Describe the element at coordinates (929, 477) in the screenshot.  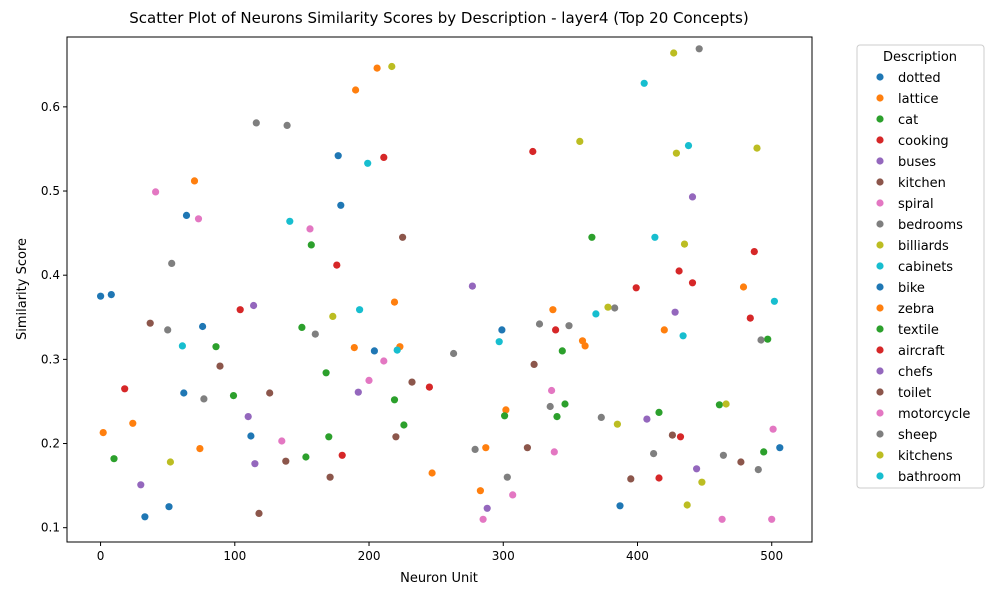
I see `legend-label-bathroom: bathroom` at that location.